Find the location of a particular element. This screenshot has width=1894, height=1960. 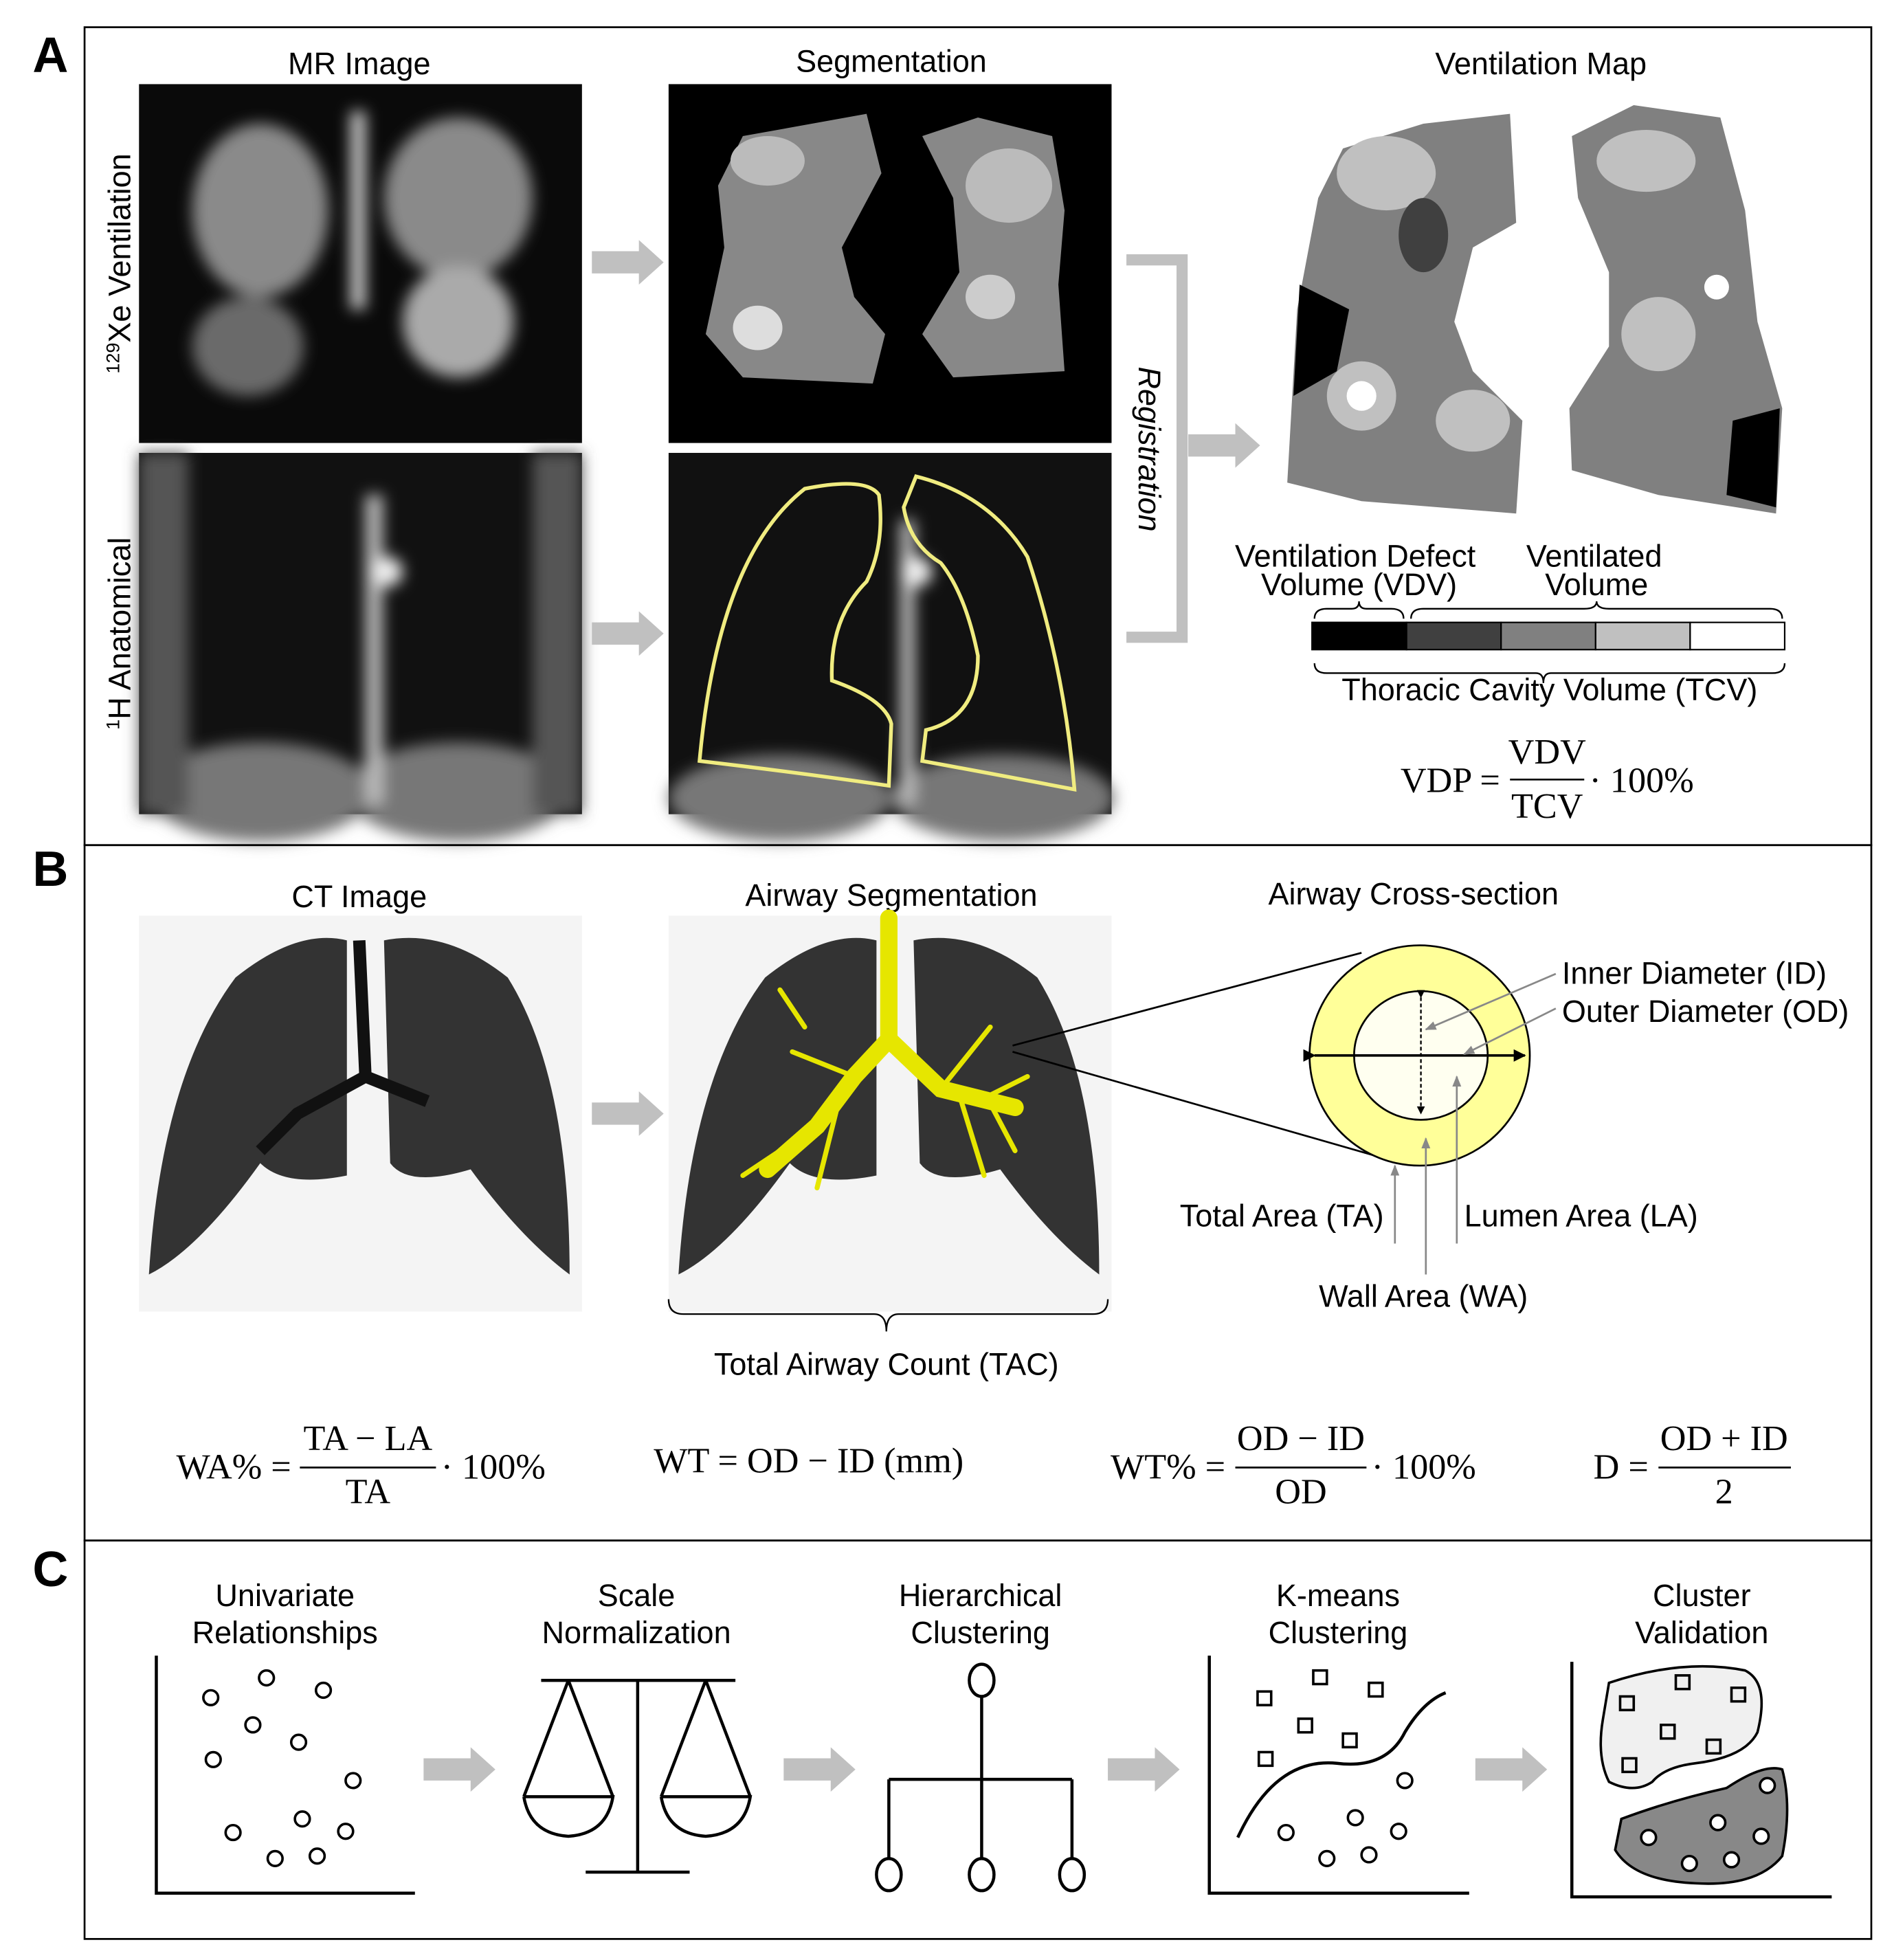

tac-label: Total Airway Count (TAC) is located at coordinates (886, 1363).